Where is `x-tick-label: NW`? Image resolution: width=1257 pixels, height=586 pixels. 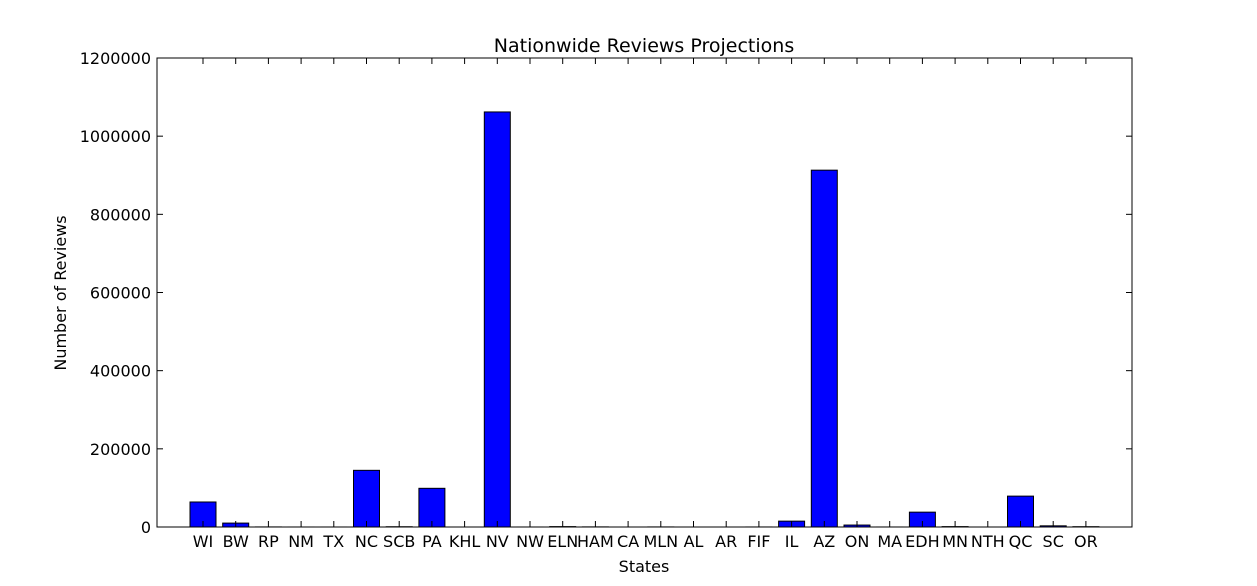 x-tick-label: NW is located at coordinates (530, 541).